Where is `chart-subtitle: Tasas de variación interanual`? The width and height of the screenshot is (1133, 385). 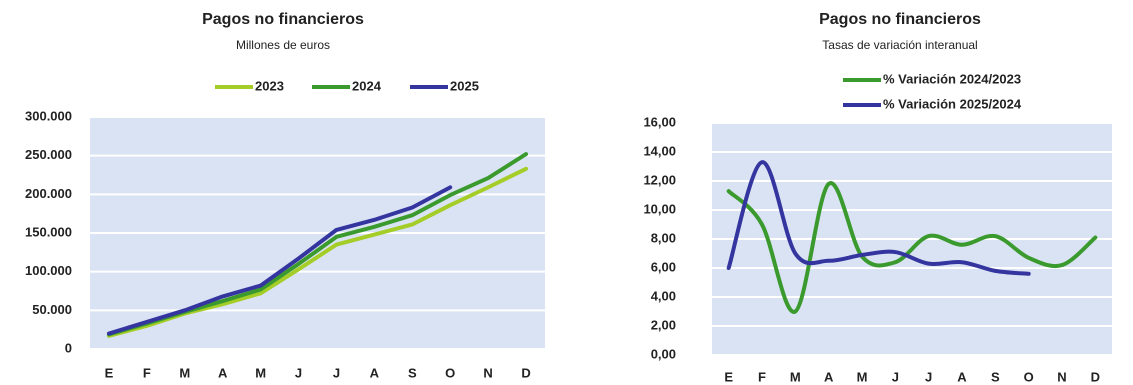
chart-subtitle: Tasas de variación interanual is located at coordinates (899, 45).